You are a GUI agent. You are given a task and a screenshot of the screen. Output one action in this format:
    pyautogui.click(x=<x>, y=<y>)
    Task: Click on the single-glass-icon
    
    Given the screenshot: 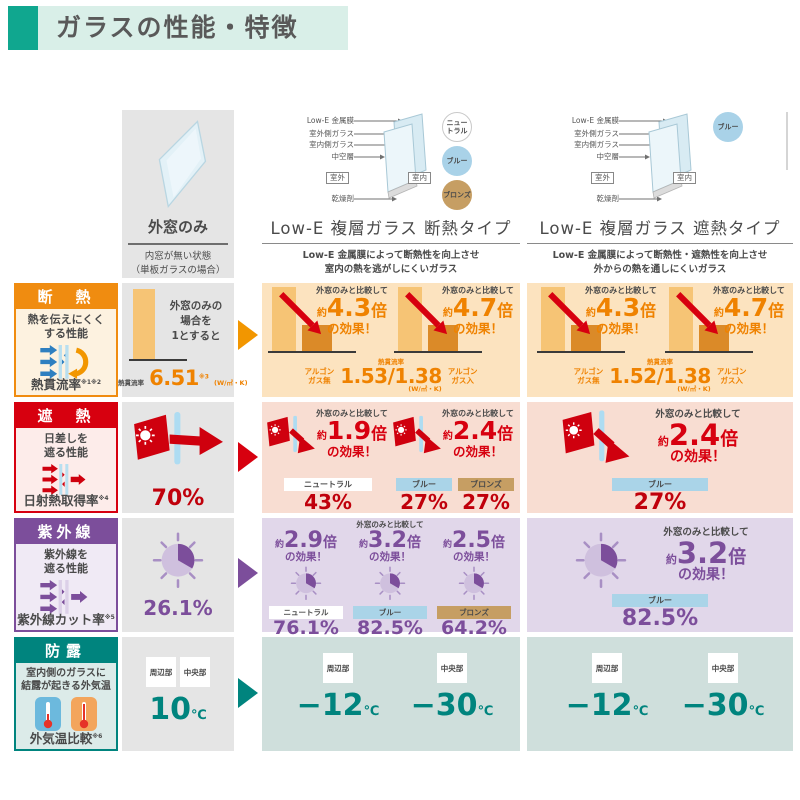 What is the action you would take?
    pyautogui.click(x=178, y=164)
    